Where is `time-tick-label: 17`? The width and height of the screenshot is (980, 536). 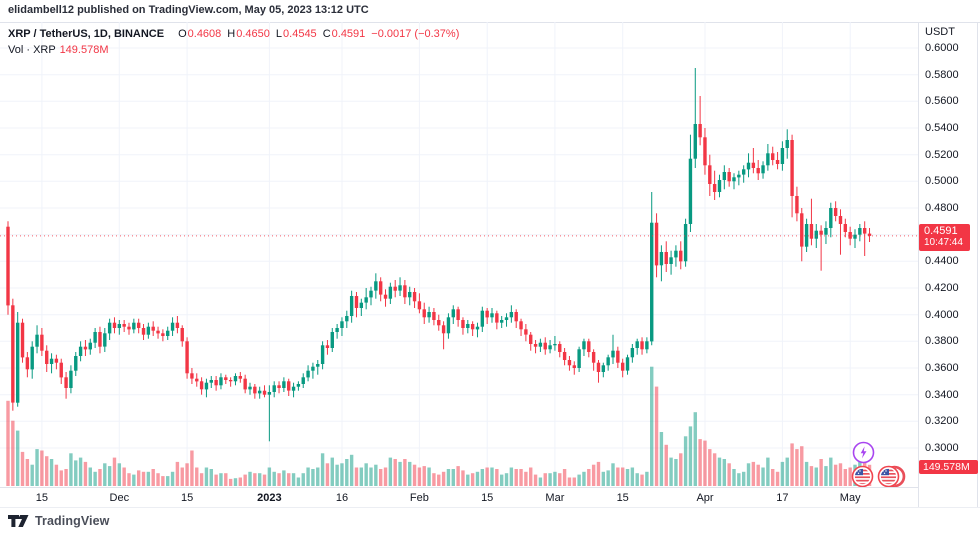 time-tick-label: 17 is located at coordinates (782, 498).